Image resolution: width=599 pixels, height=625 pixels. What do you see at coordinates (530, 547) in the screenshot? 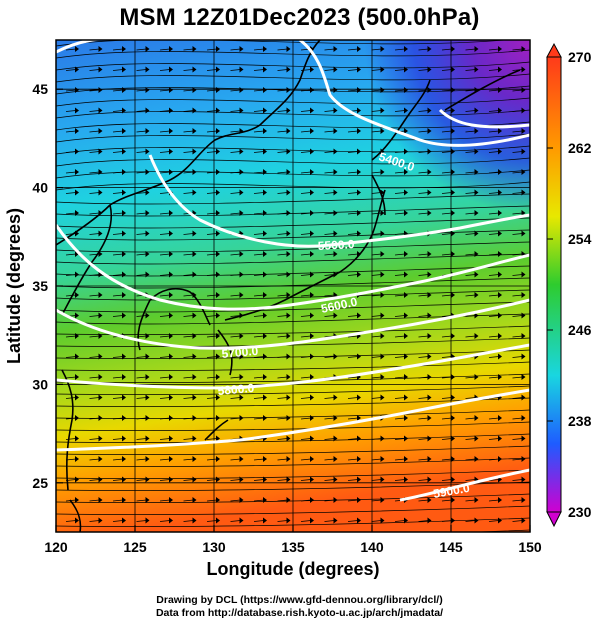
I see `x-tick-label: 150` at bounding box center [530, 547].